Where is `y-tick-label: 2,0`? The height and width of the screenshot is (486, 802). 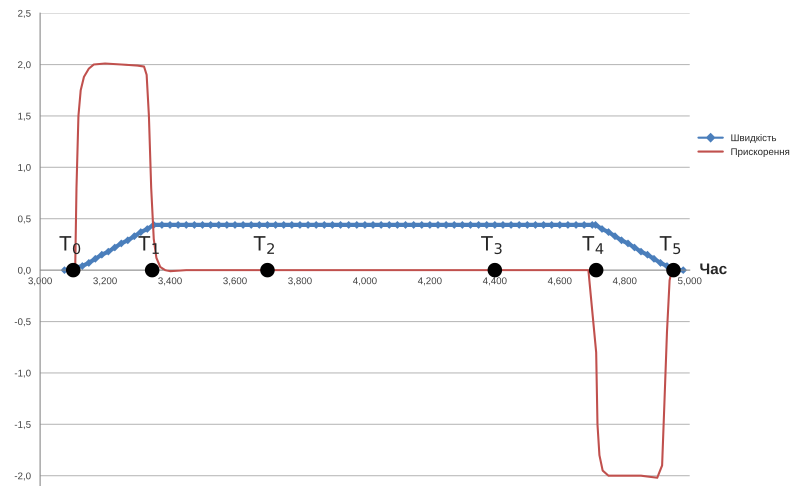 y-tick-label: 2,0 is located at coordinates (24, 65).